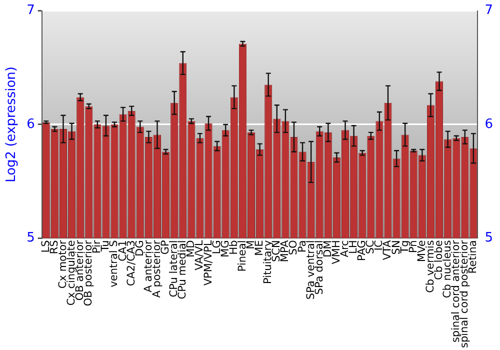 The width and height of the screenshot is (500, 350). Describe the element at coordinates (30, 10) in the screenshot. I see `y-tick-label: 7` at that location.